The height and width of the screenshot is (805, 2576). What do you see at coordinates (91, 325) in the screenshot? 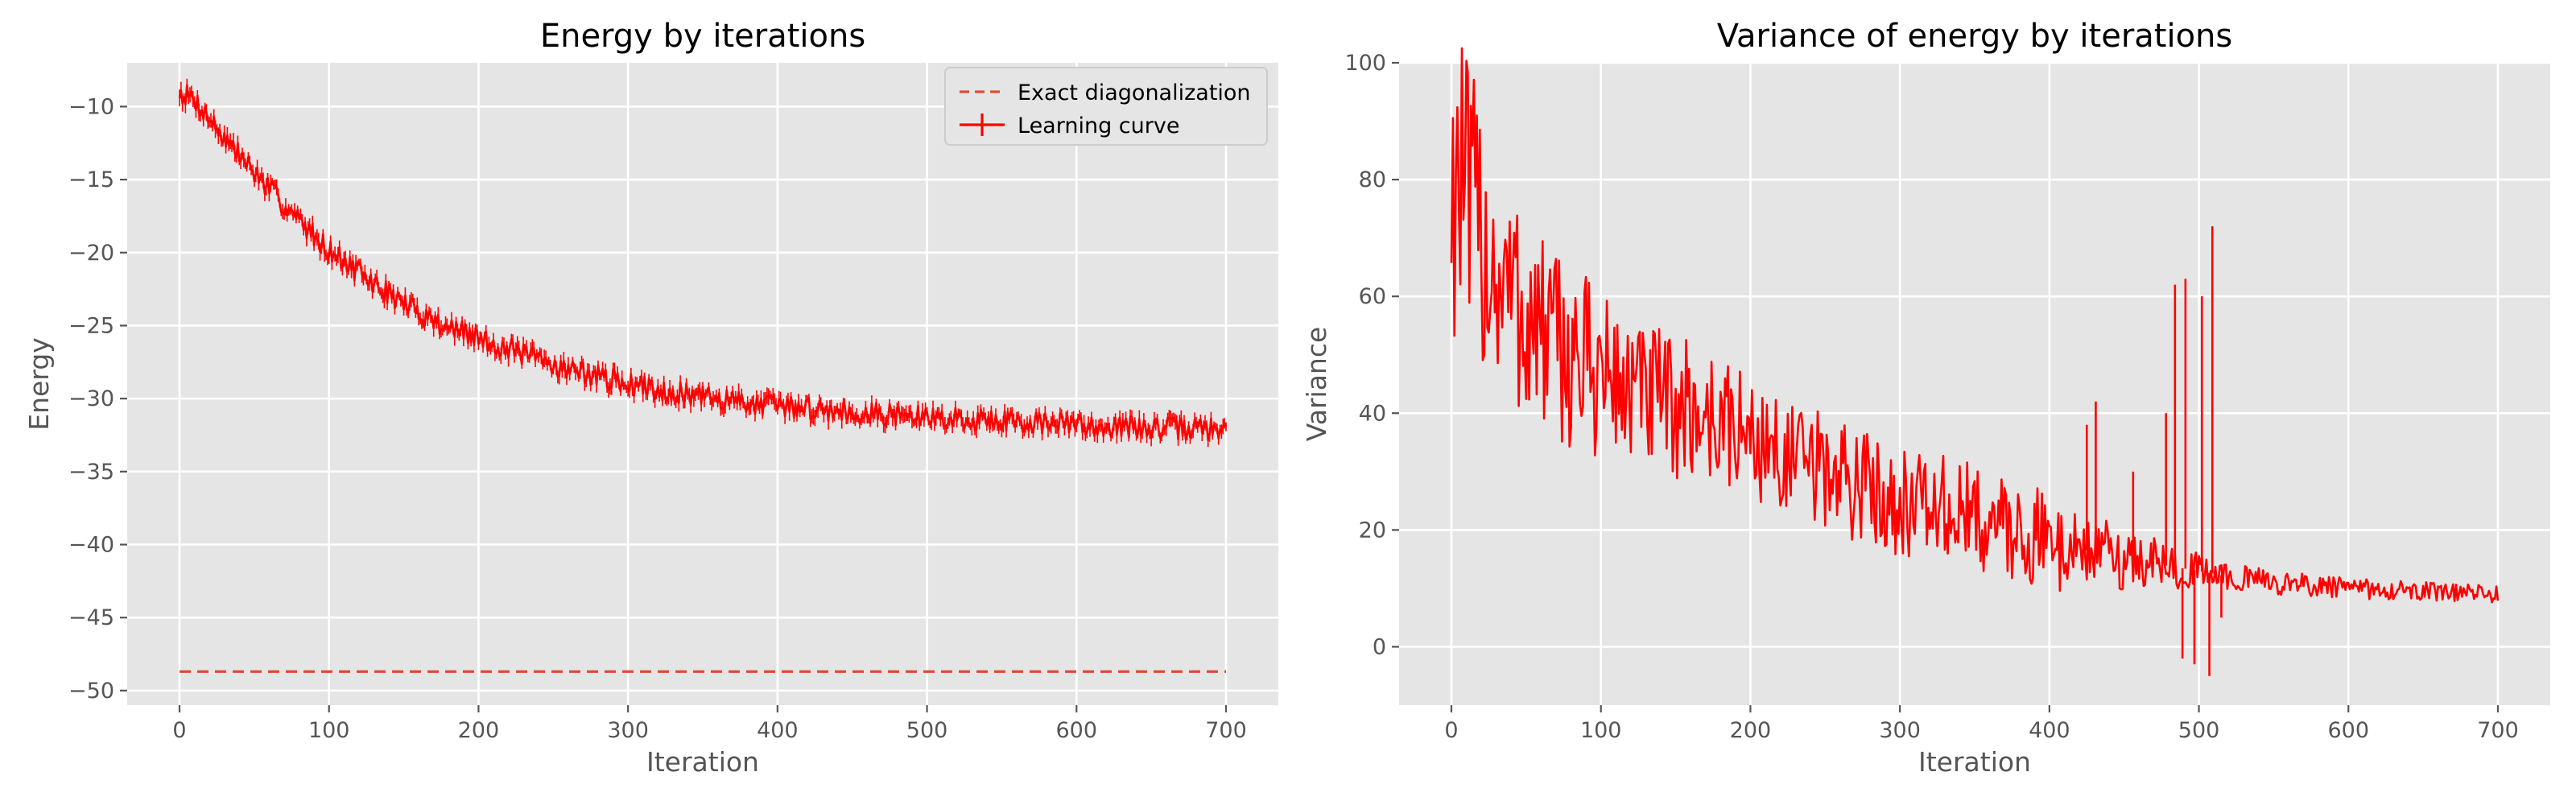
I see `energy-y-tick-label: −25` at bounding box center [91, 325].